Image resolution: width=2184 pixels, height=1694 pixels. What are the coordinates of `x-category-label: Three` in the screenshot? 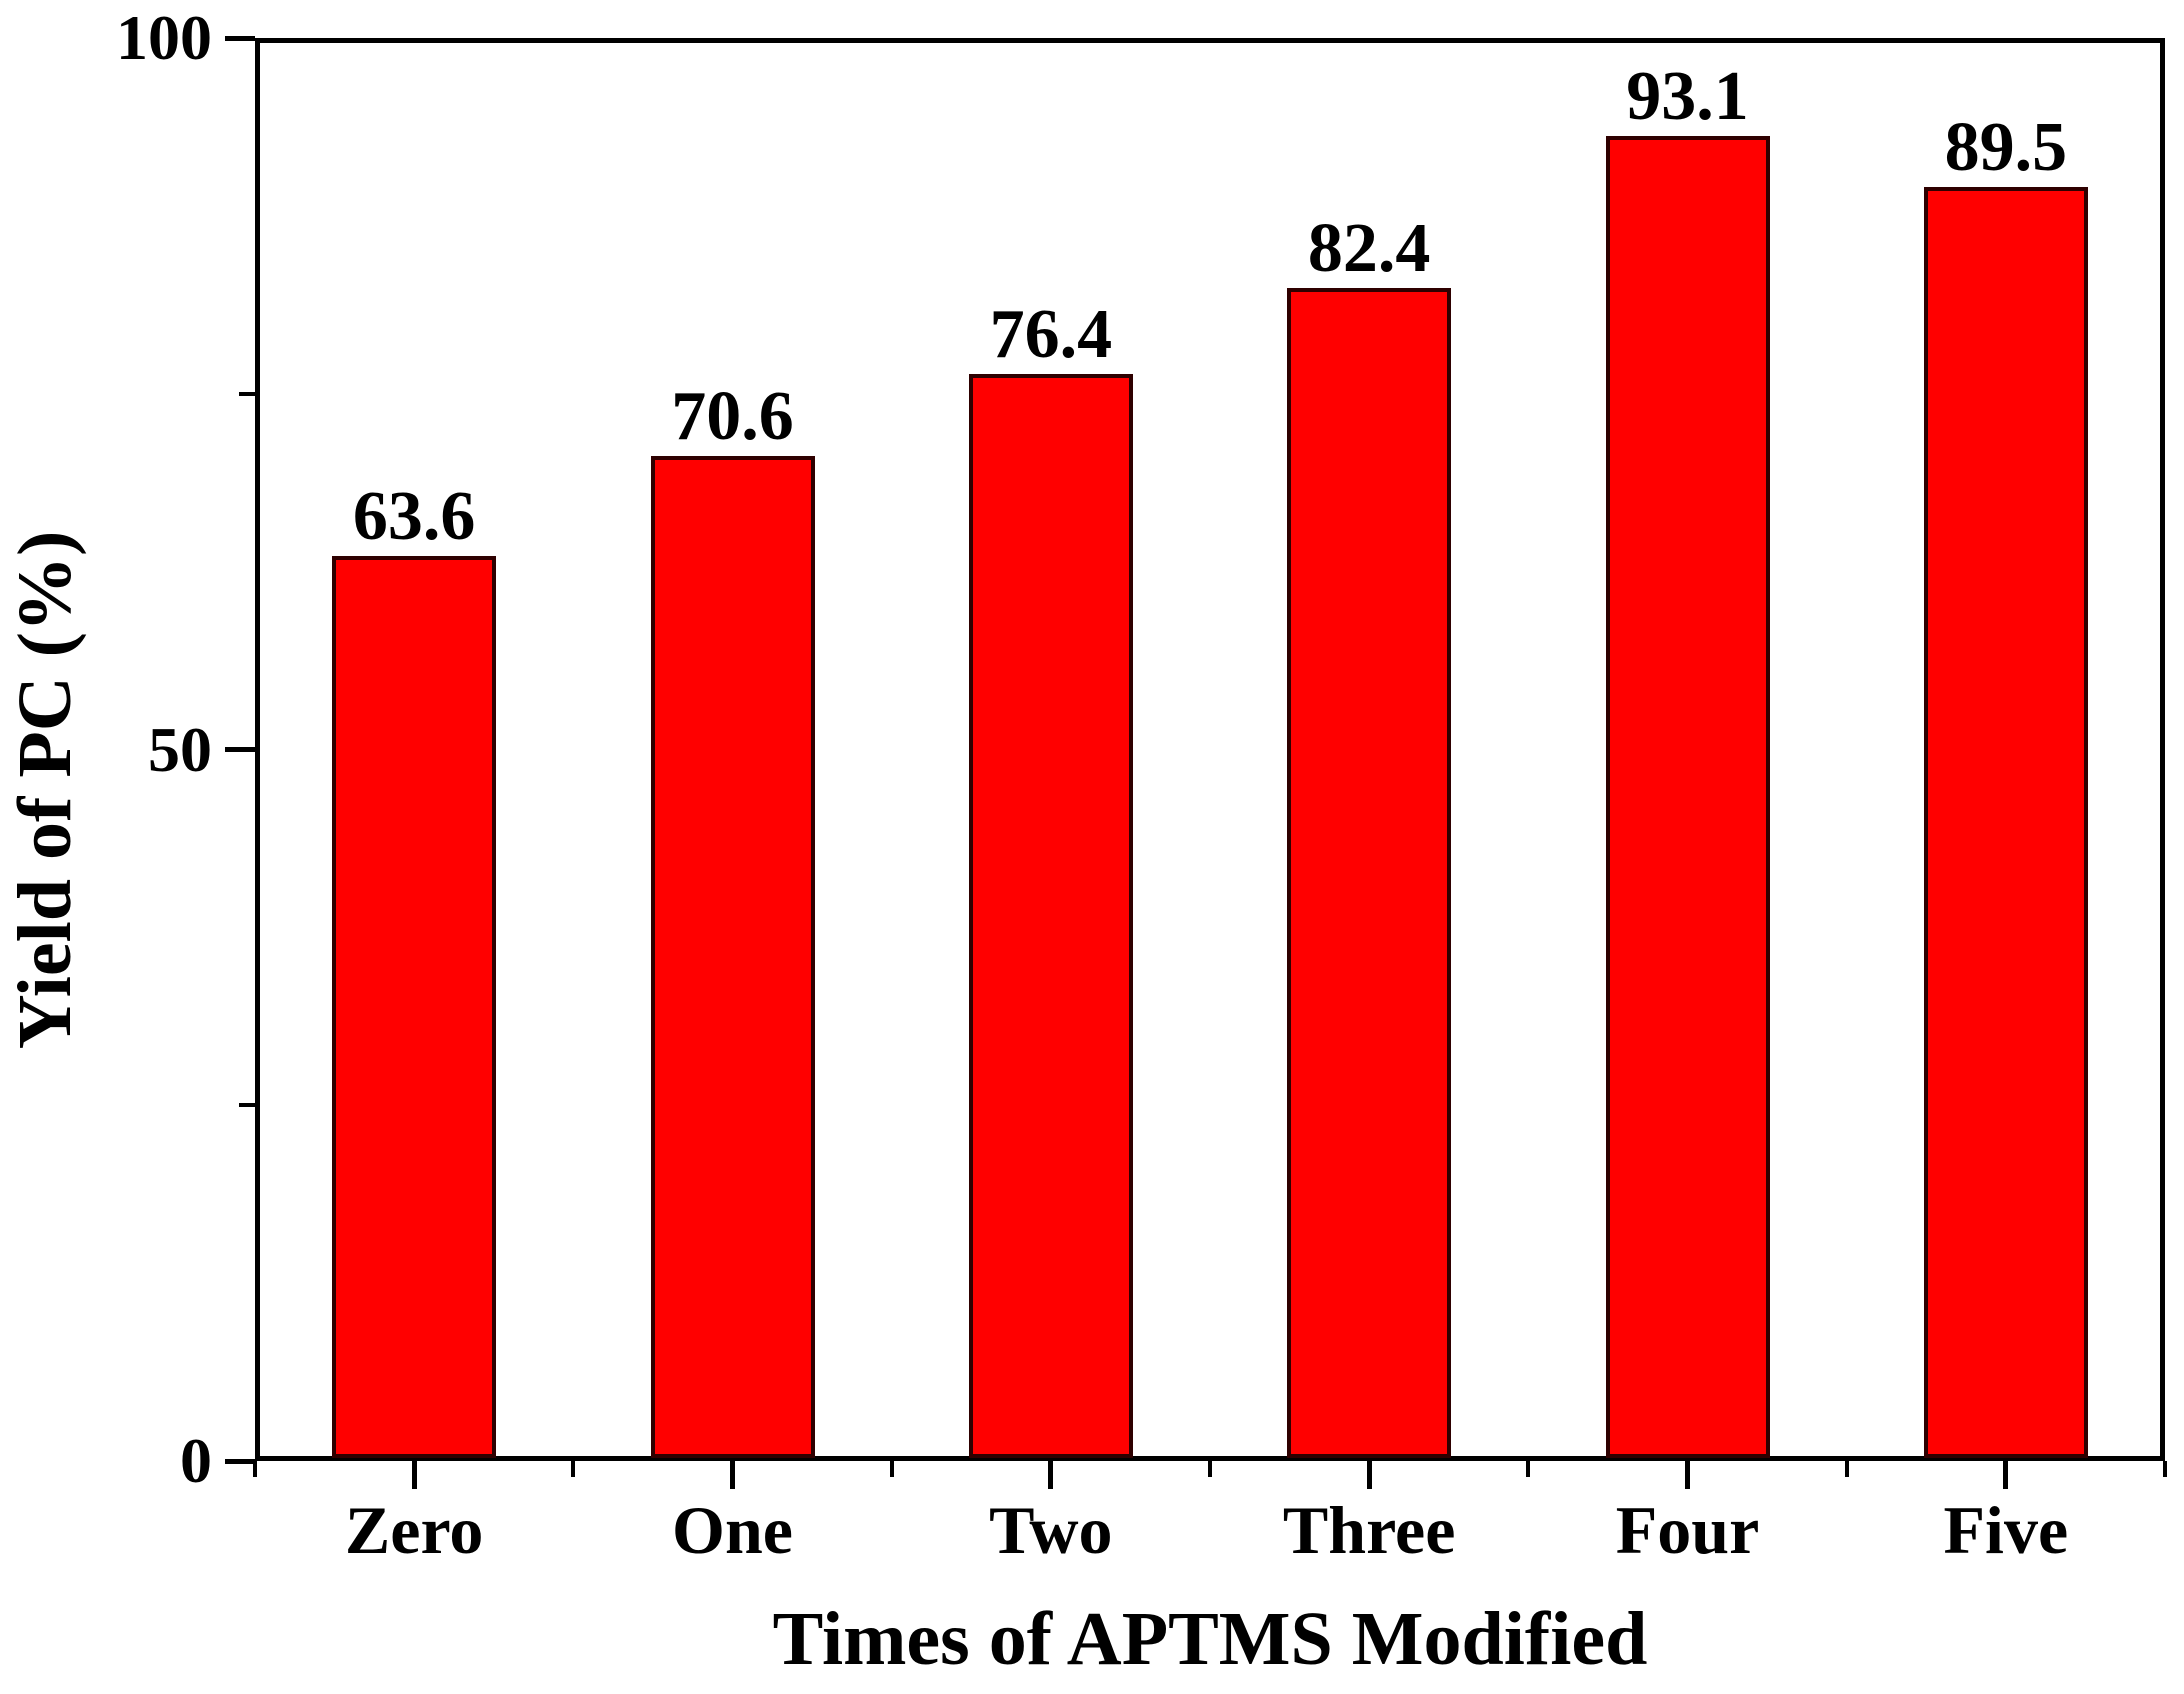 It's located at (1369, 1530).